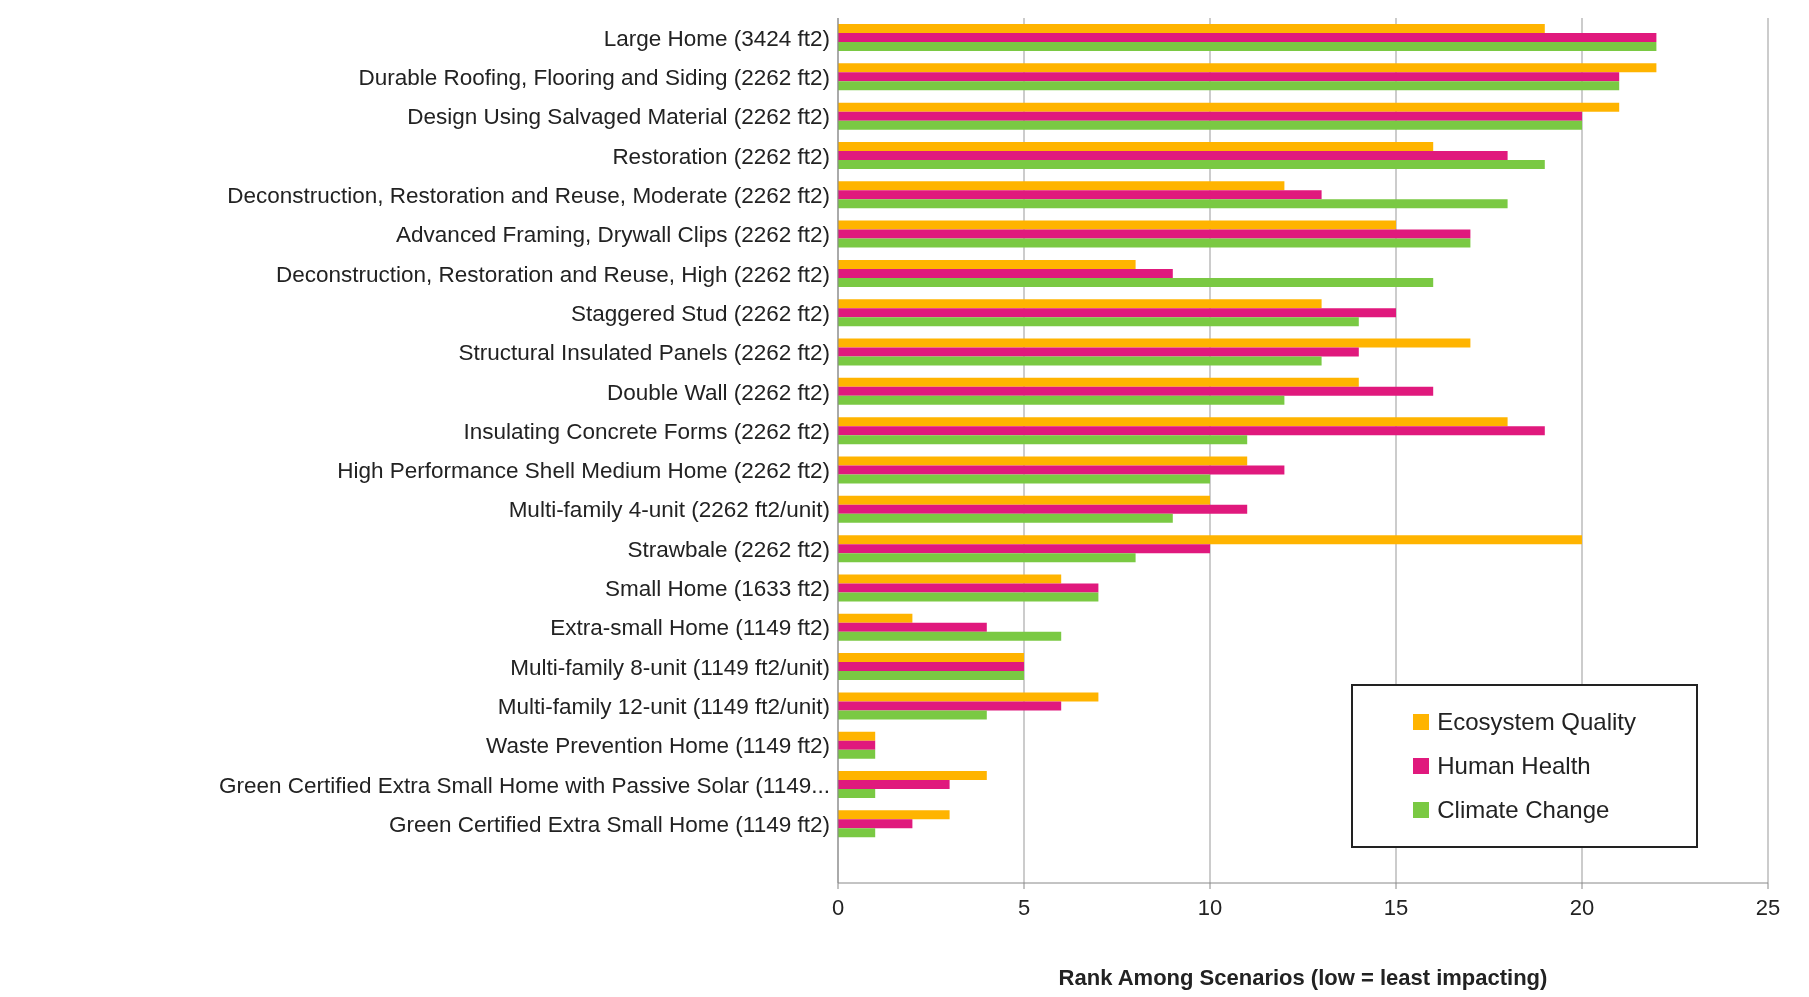  Describe the element at coordinates (646, 431) in the screenshot. I see `y-tick-label: Insulating Concrete Forms (2262 ft2)` at that location.